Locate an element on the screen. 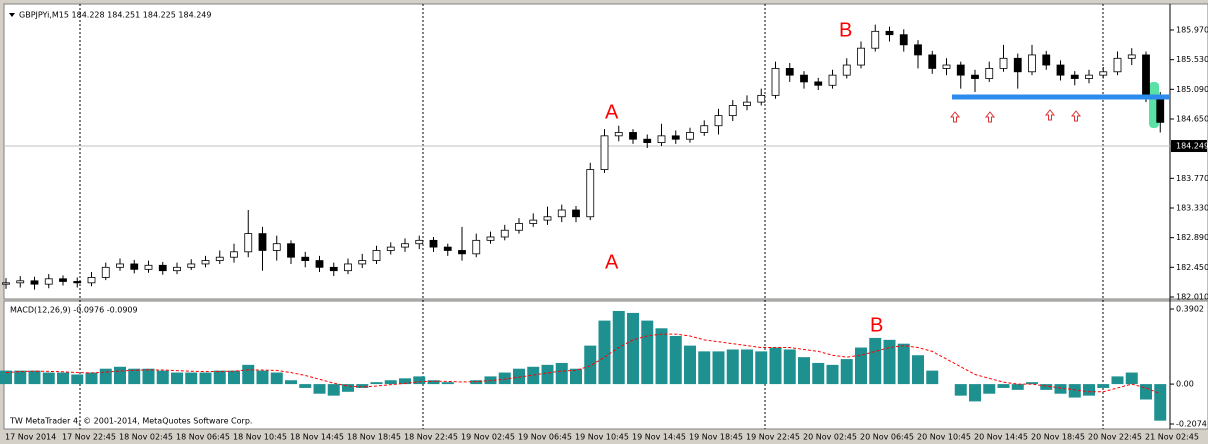 This screenshot has height=444, width=1208. arrows is located at coordinates (1015, 116).